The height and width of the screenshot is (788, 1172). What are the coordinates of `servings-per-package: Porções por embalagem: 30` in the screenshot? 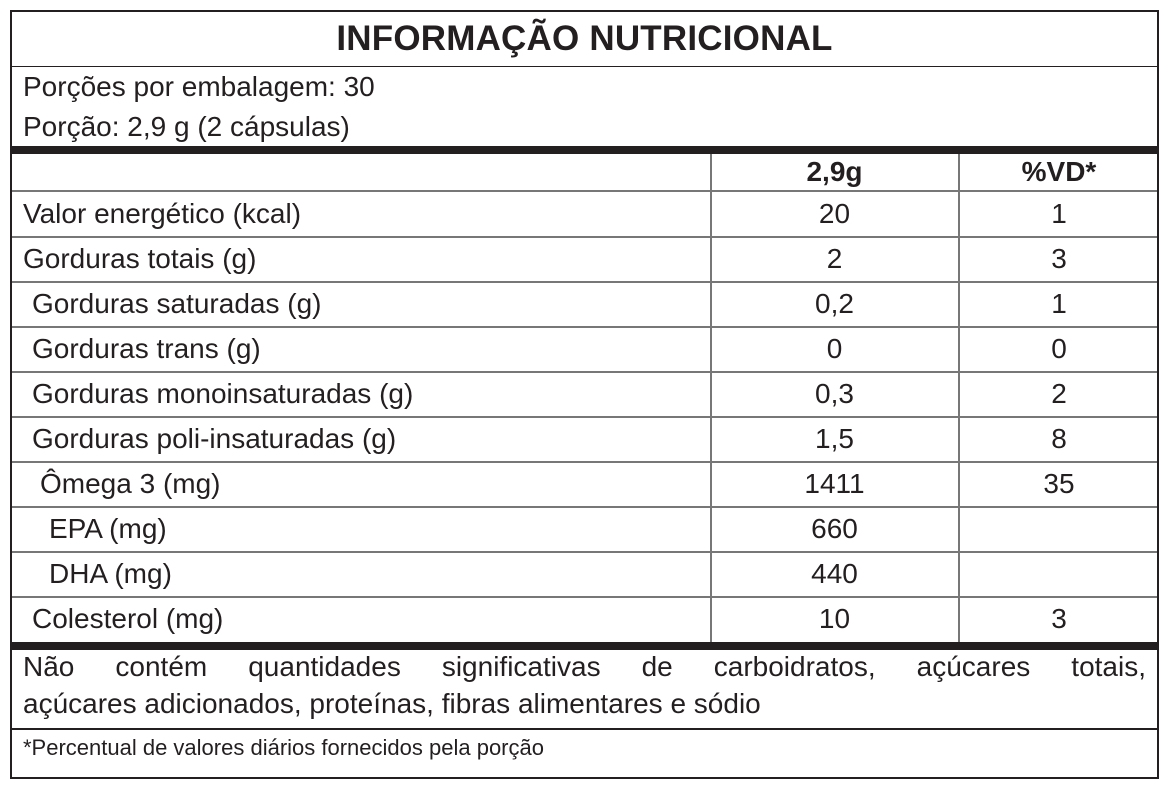 It's located at (199, 86).